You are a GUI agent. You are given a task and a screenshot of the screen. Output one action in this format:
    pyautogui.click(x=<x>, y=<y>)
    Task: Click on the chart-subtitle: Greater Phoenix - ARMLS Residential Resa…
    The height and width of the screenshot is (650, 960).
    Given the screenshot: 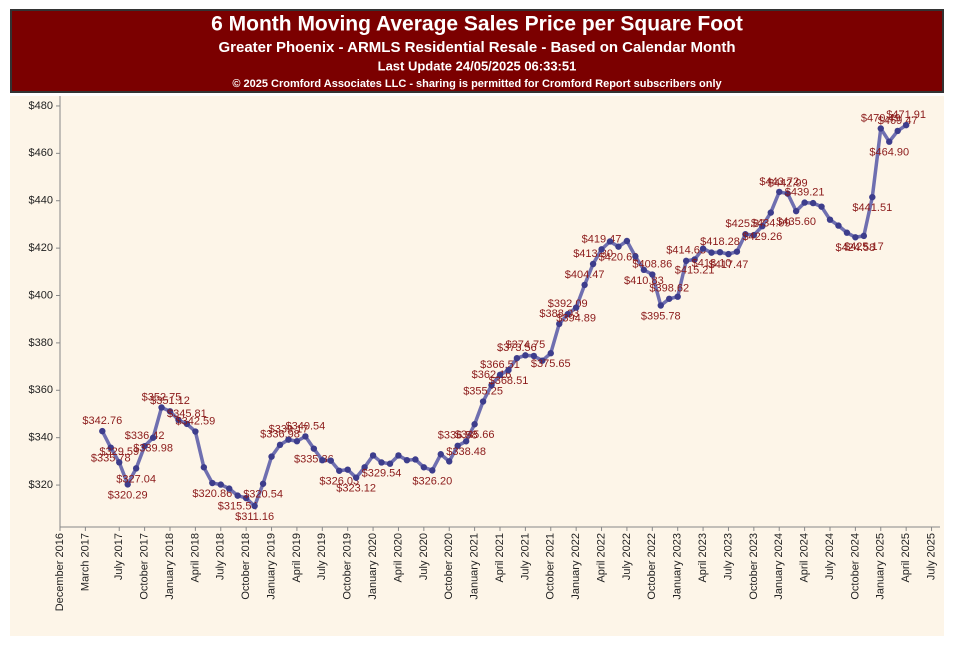 What is the action you would take?
    pyautogui.click(x=476, y=47)
    